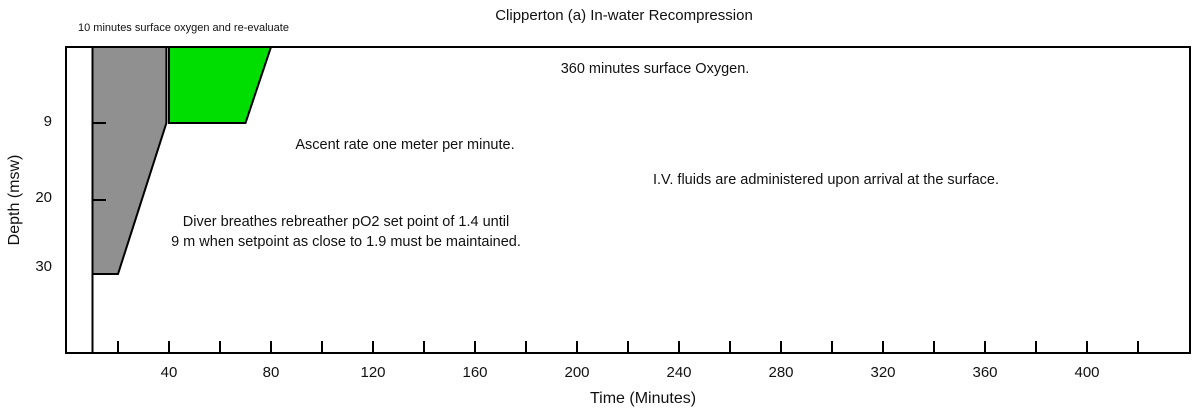 The image size is (1200, 414). Describe the element at coordinates (43, 266) in the screenshot. I see `y-tick-label: 30` at that location.